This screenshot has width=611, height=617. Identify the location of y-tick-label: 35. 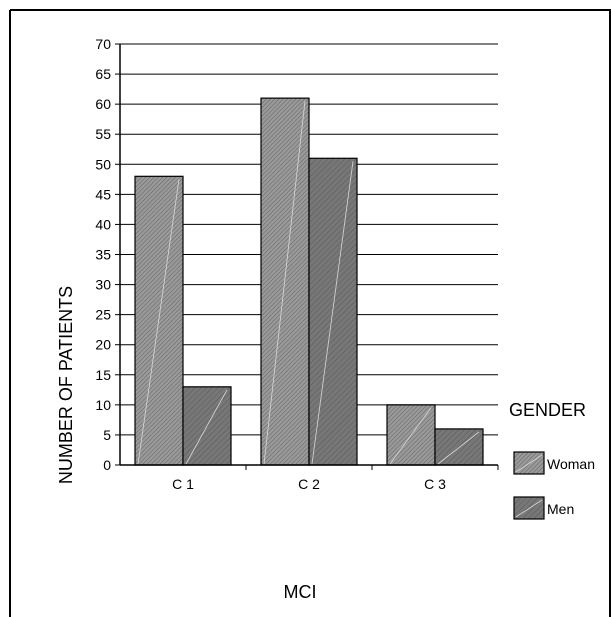
(103, 255).